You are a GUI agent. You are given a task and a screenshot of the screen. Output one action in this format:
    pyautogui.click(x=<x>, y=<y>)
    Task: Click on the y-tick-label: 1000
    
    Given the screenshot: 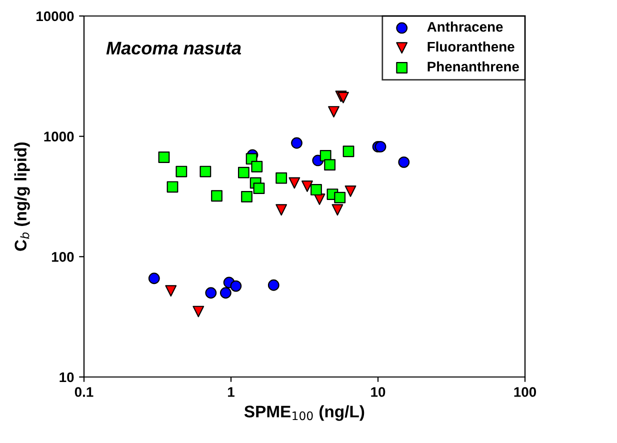 What is the action you would take?
    pyautogui.click(x=59, y=137)
    